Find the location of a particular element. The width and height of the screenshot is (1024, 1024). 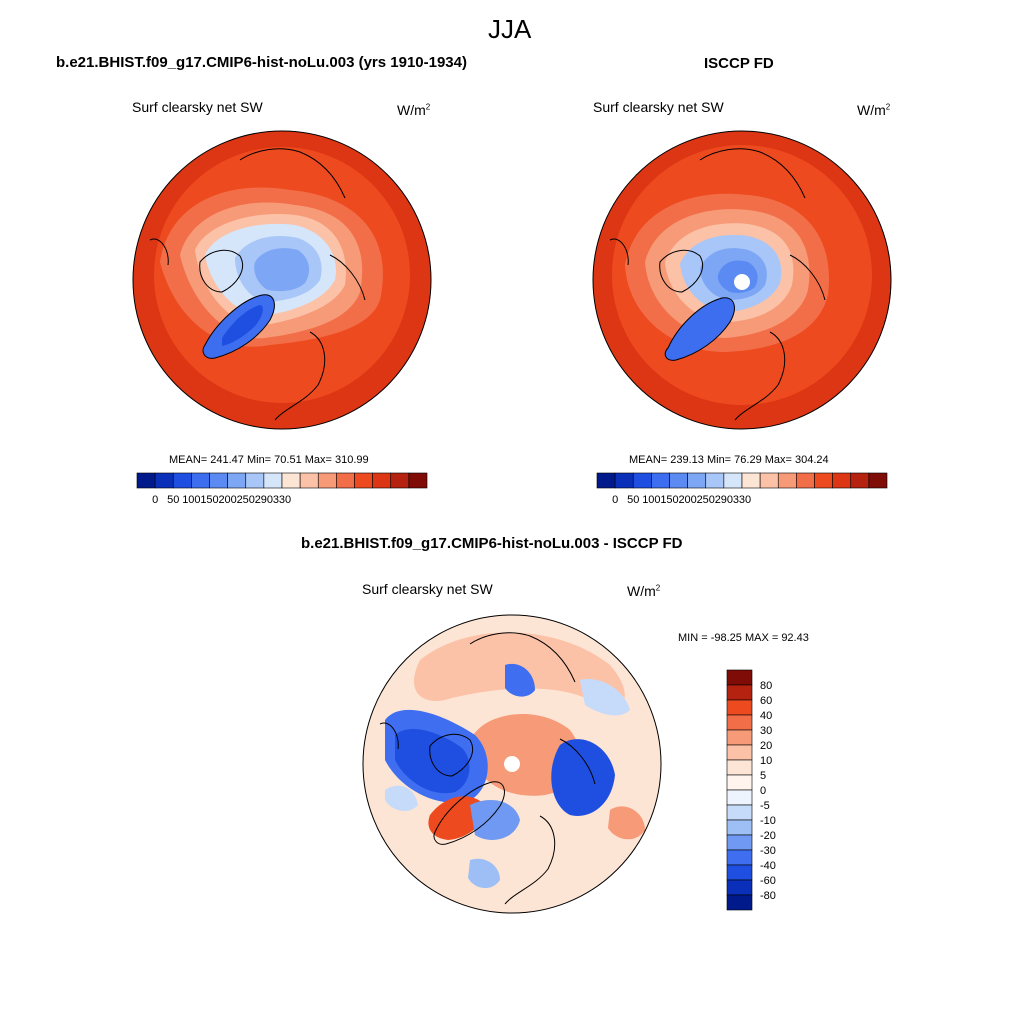

colorbar-tick-label: 40 is located at coordinates (766, 716).